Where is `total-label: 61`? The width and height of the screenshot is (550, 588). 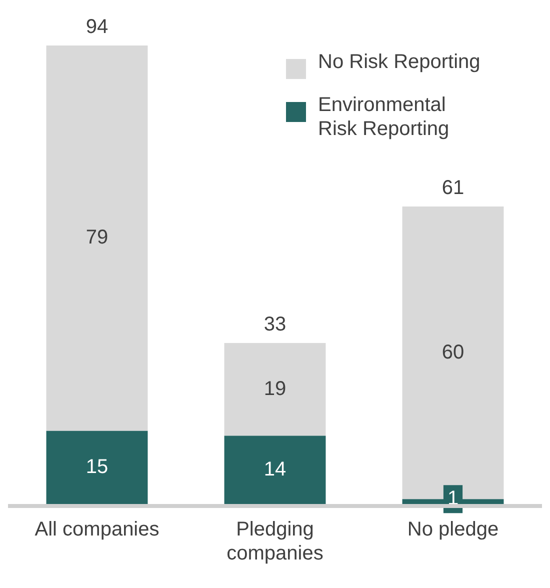
total-label: 61 is located at coordinates (453, 187).